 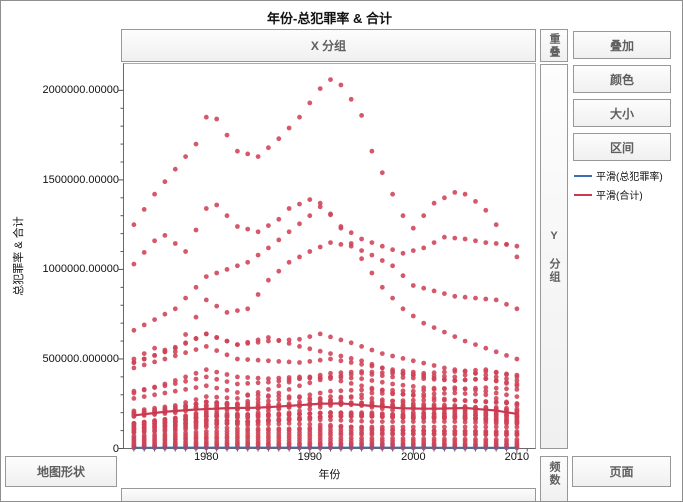 I want to click on x-axis-tick-labels: 1980 1990 2000 2010, so click(x=329, y=457).